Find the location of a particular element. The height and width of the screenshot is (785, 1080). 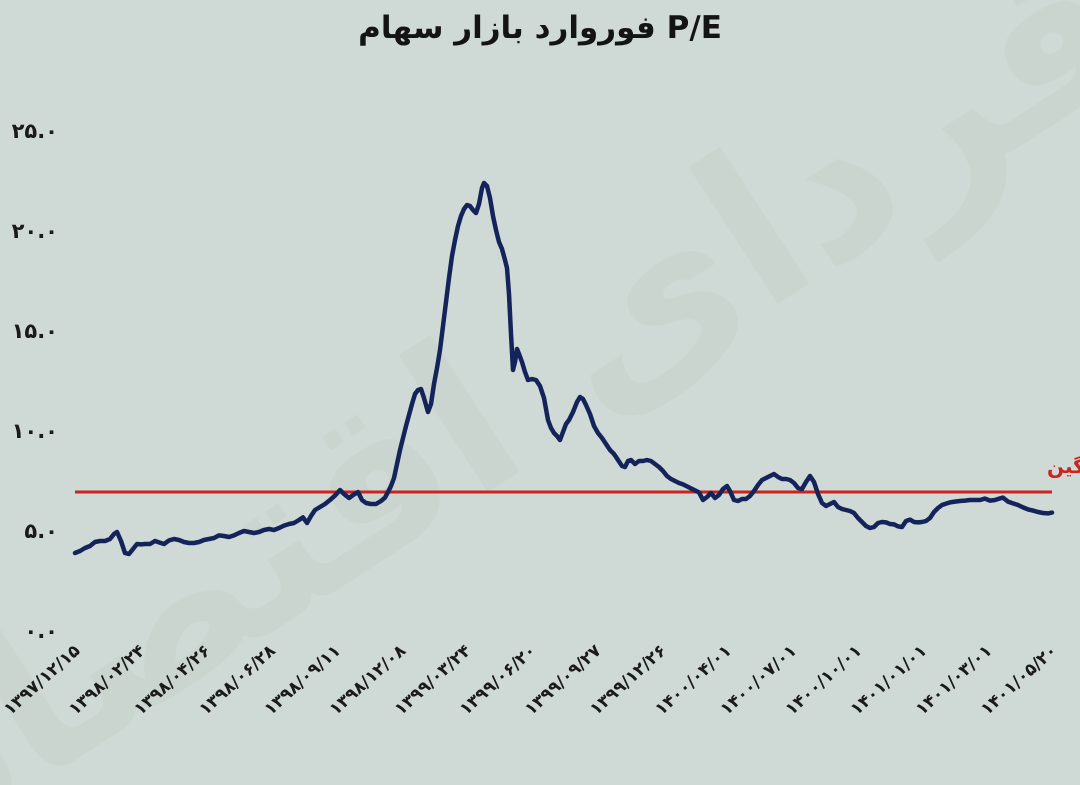

y-tick-label: ۰.۰ is located at coordinates (41, 631).